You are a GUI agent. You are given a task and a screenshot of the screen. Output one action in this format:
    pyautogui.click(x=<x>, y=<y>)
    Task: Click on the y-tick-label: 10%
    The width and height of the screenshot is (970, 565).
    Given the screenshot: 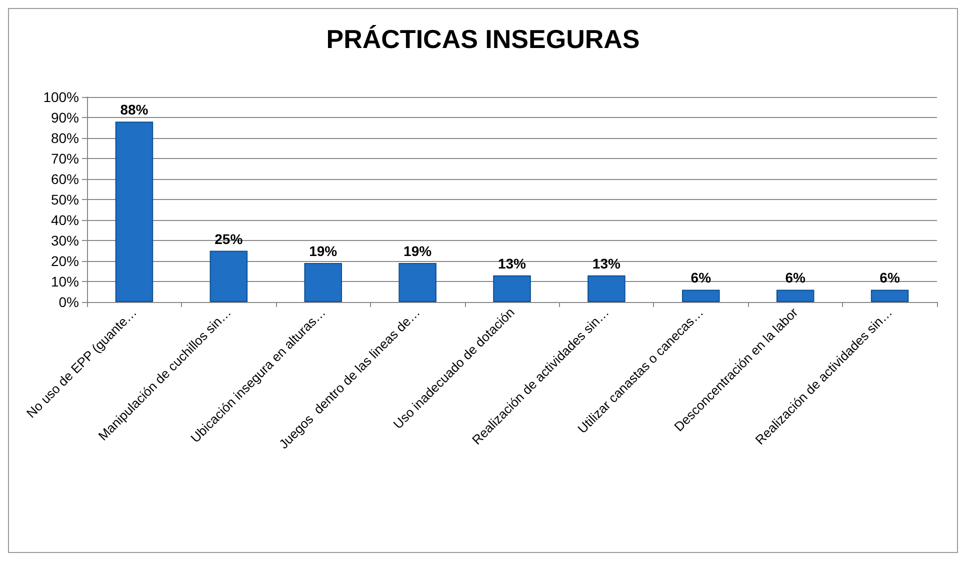 What is the action you would take?
    pyautogui.click(x=64, y=282)
    